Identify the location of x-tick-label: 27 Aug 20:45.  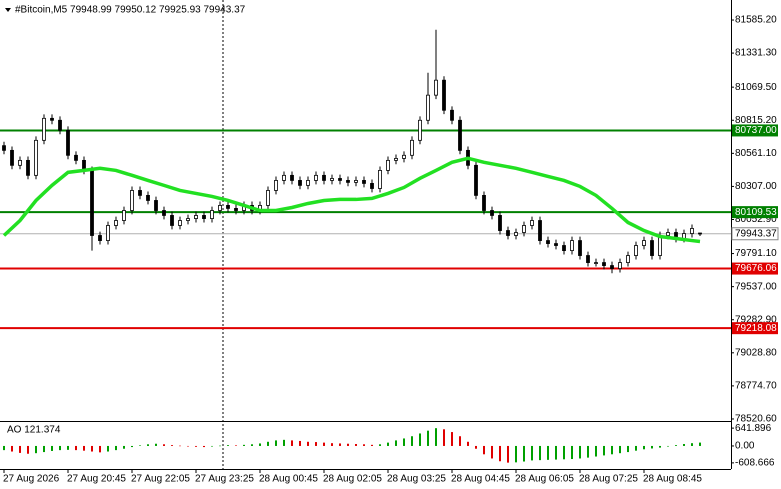
(96, 479).